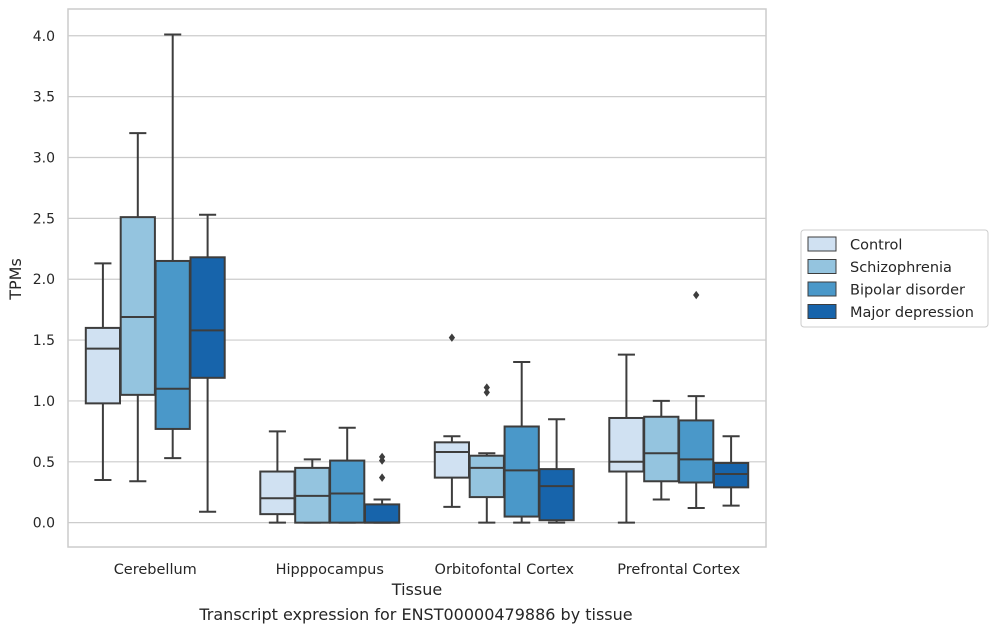 Image resolution: width=997 pixels, height=634 pixels. Describe the element at coordinates (505, 570) in the screenshot. I see `x-tick-label: Orbitofontal Cortex` at that location.